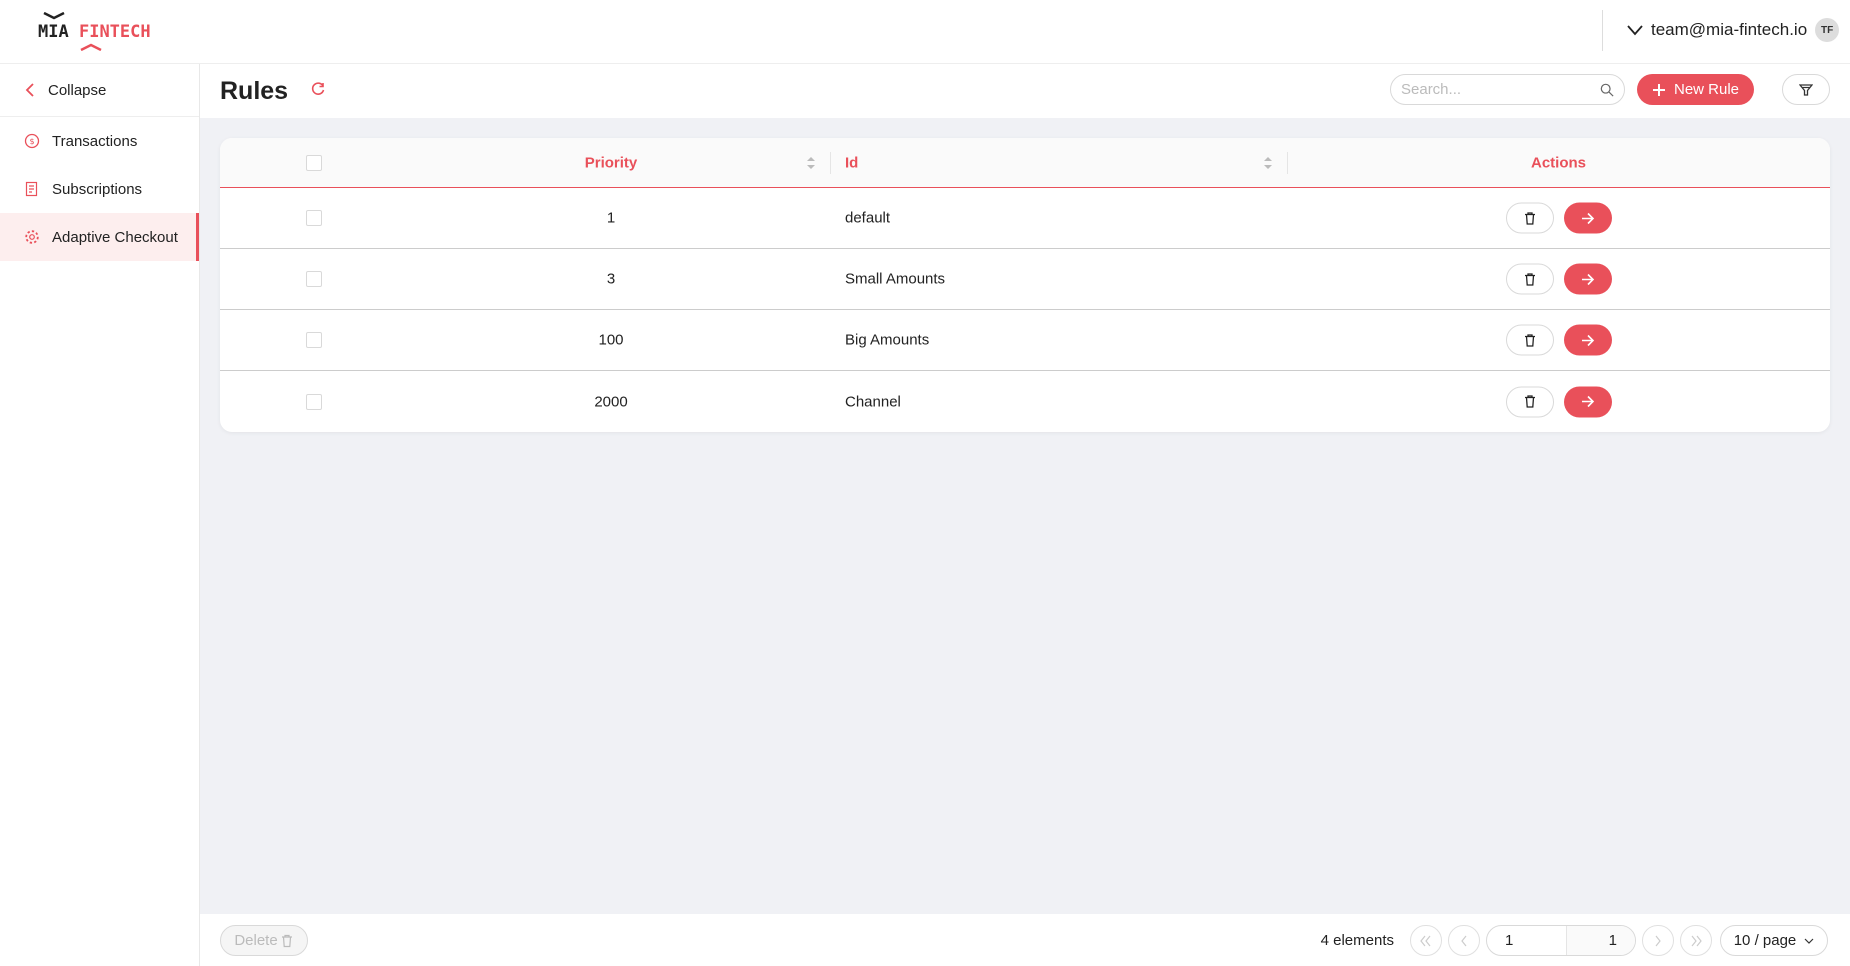 The height and width of the screenshot is (966, 1850). Describe the element at coordinates (1695, 89) in the screenshot. I see `new-rule-button: New Rule` at that location.